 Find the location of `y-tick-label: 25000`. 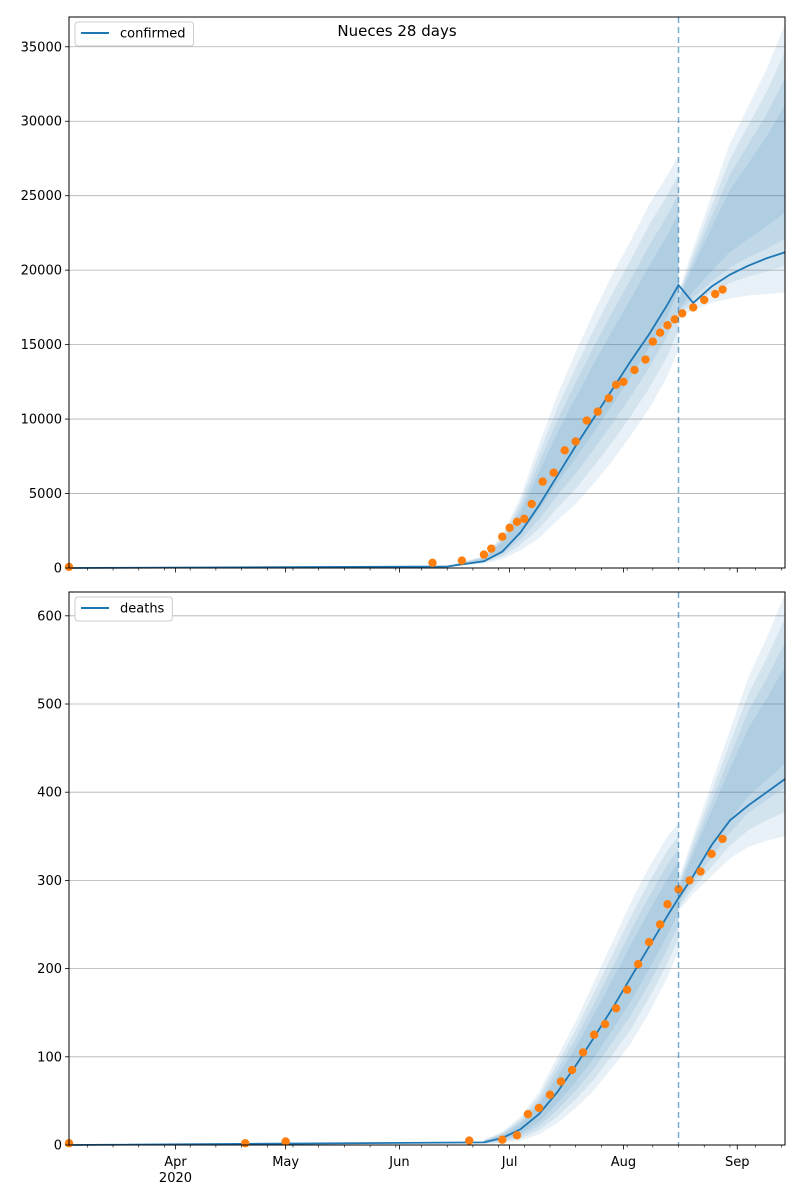

y-tick-label: 25000 is located at coordinates (41, 196).